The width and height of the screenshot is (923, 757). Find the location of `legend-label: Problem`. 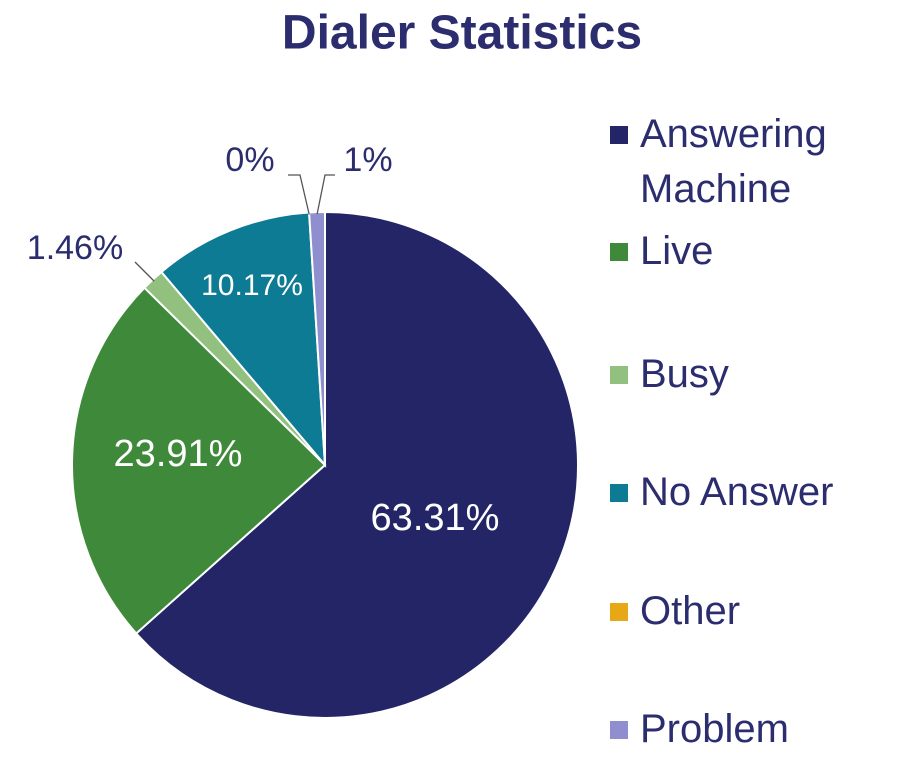

legend-label: Problem is located at coordinates (714, 729).